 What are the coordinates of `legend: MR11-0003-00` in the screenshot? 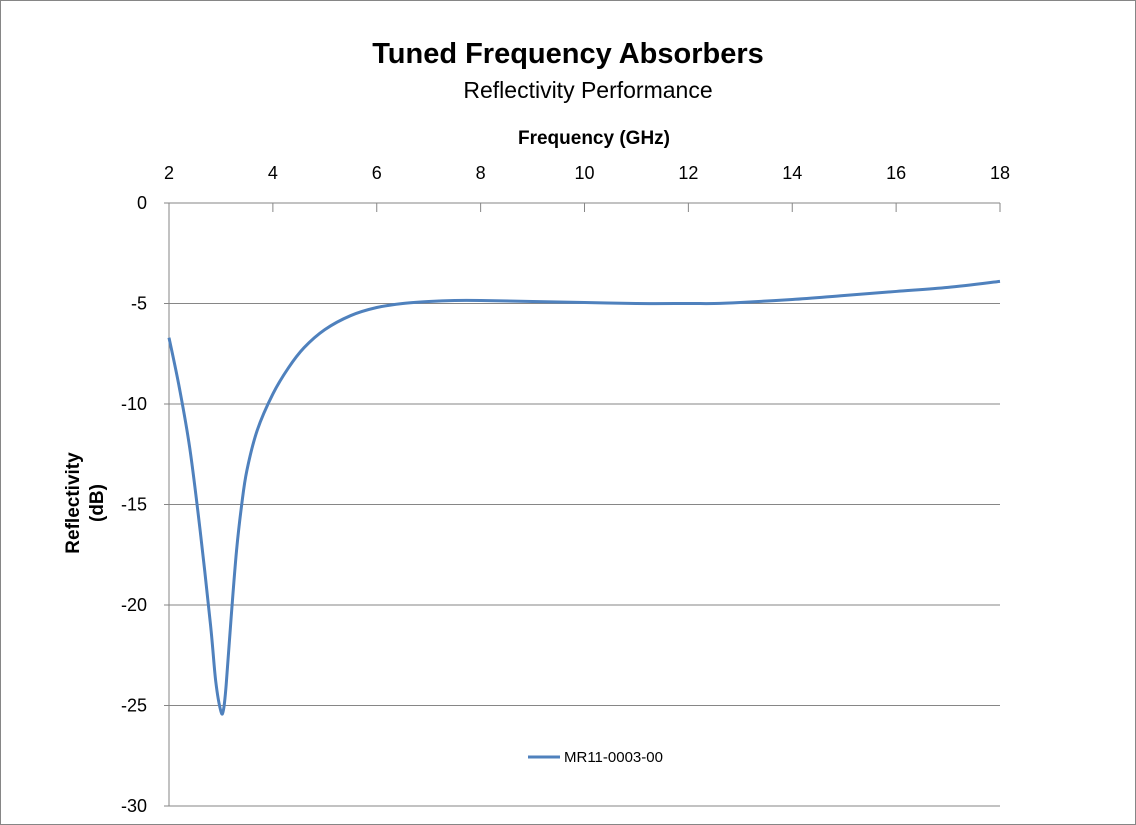 It's located at (595, 757).